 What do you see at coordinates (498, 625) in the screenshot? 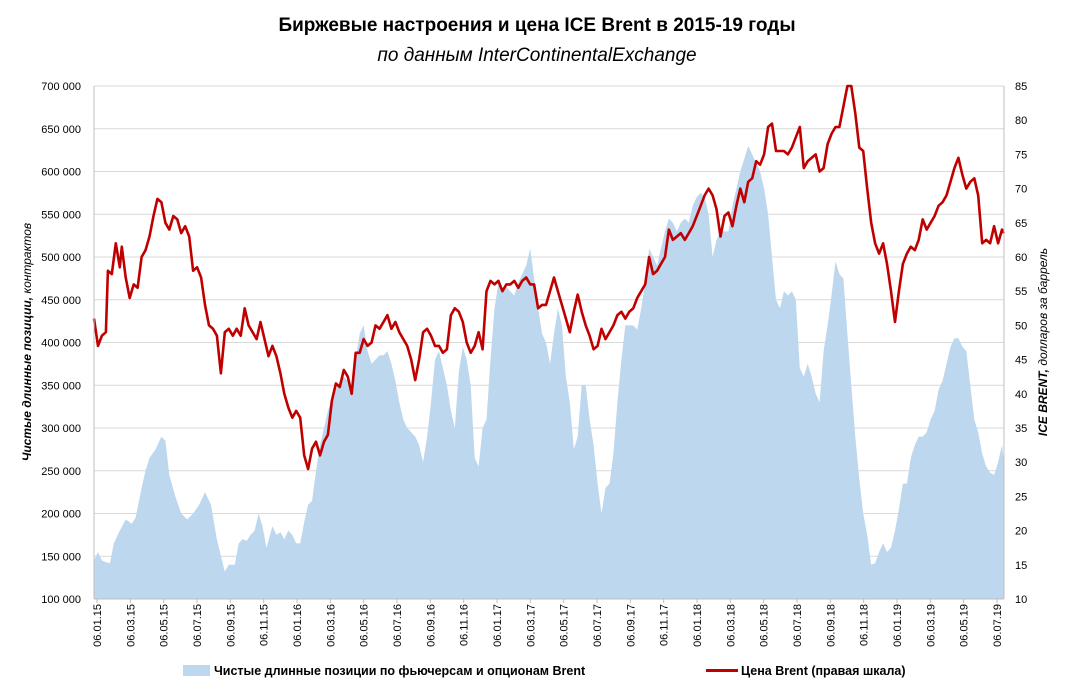
I see `x-tick-label: 06.01.17` at bounding box center [498, 625].